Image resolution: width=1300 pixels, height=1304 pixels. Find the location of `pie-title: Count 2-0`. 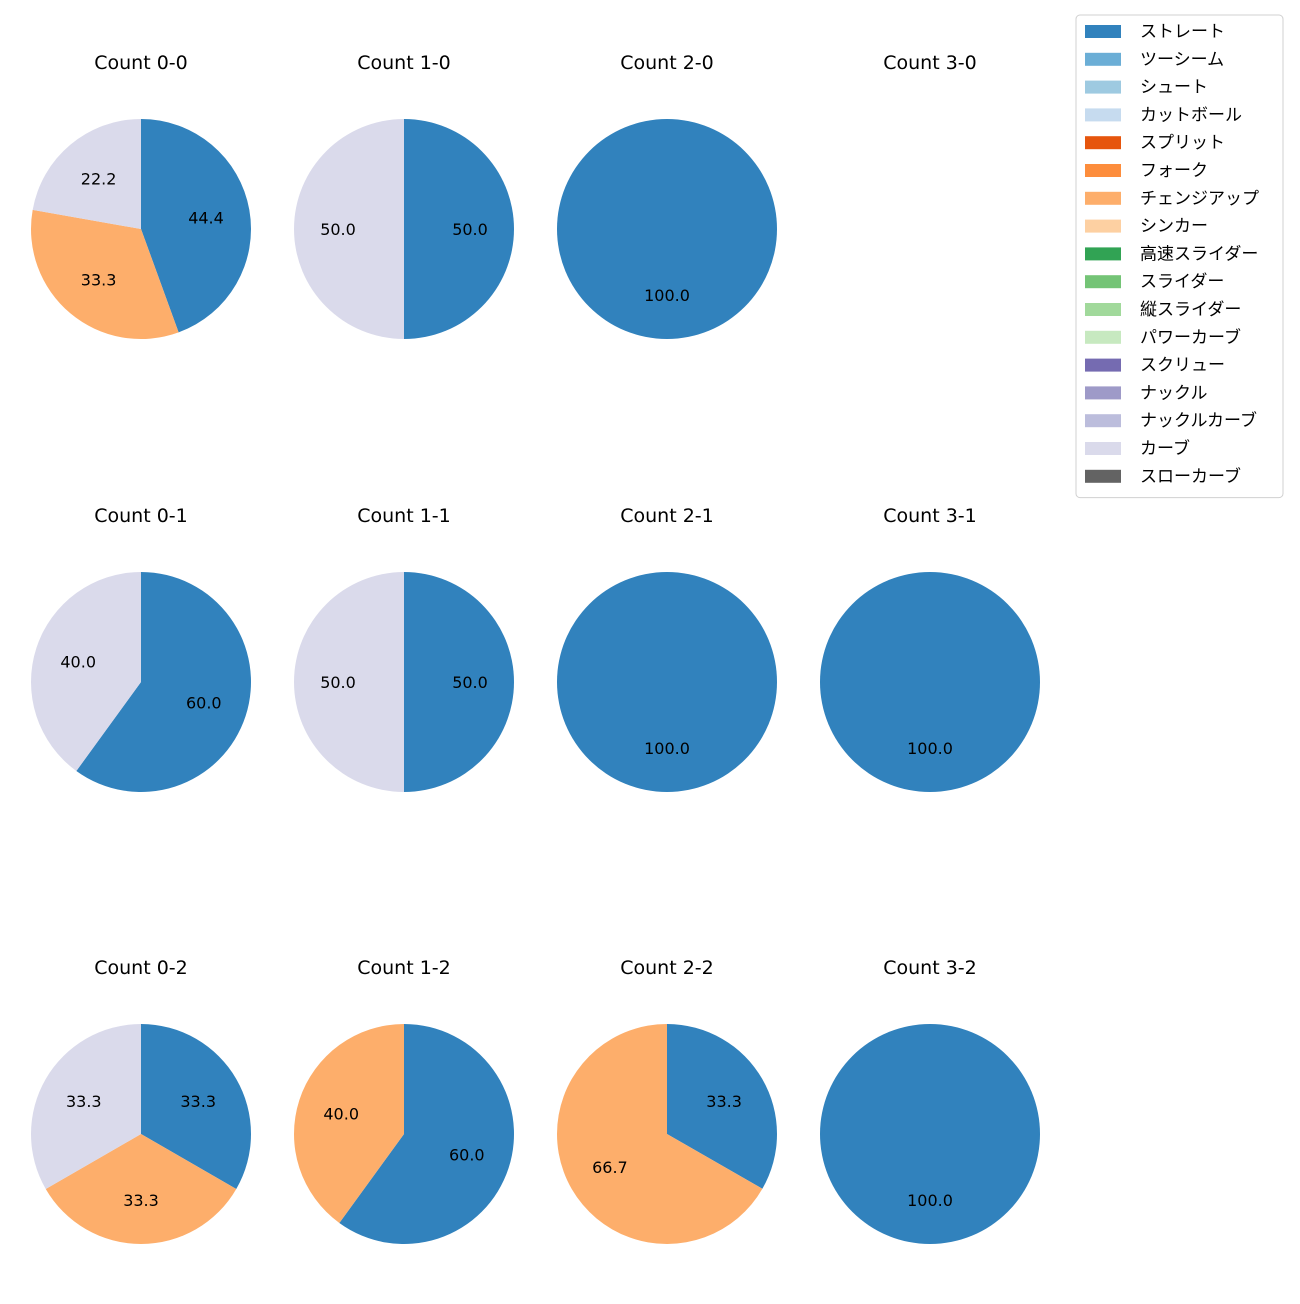

pie-title: Count 2-0 is located at coordinates (667, 63).